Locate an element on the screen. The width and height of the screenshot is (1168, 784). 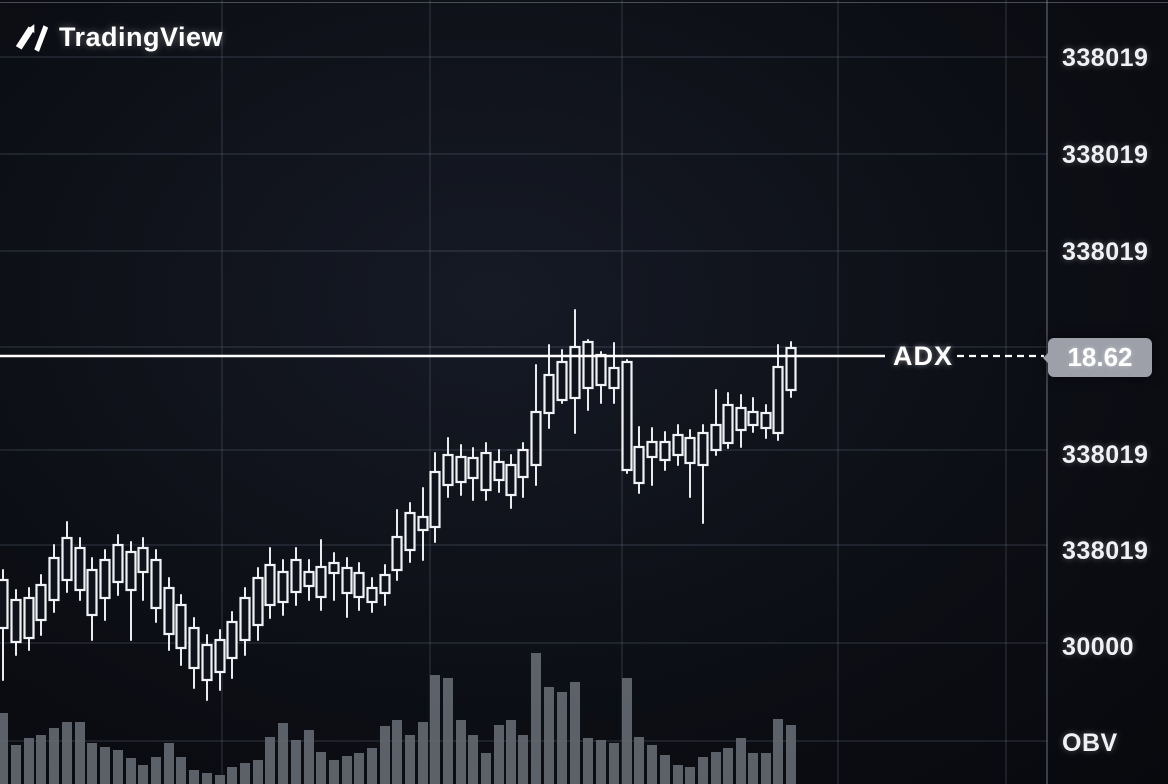
price-axis: 338019 338019 338019 338019 338019 30000 OBV is located at coordinates (1107, 392).